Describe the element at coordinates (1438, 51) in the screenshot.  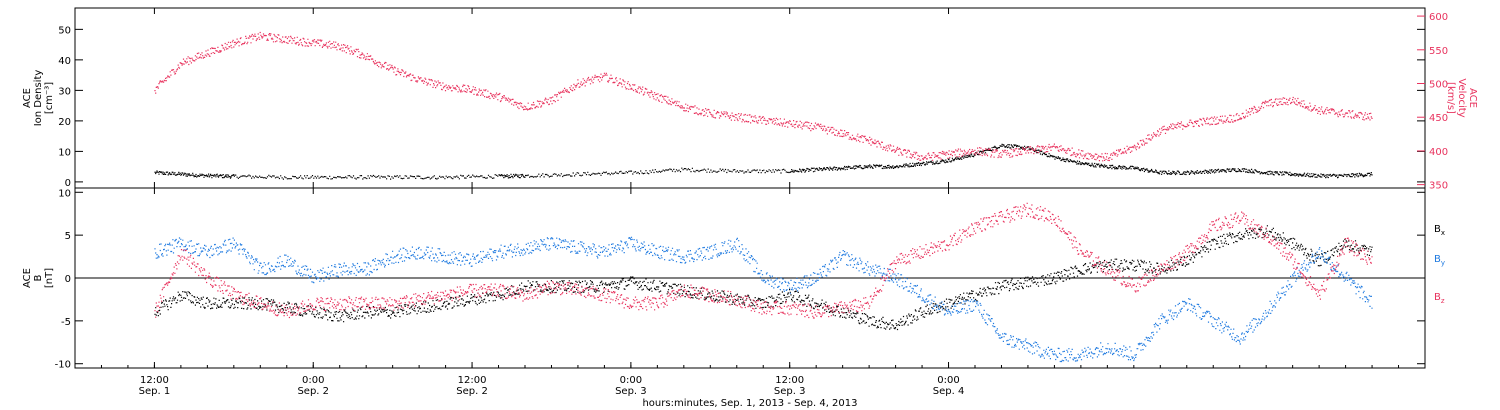
I see `velocity-axis-tick-label: 550` at that location.